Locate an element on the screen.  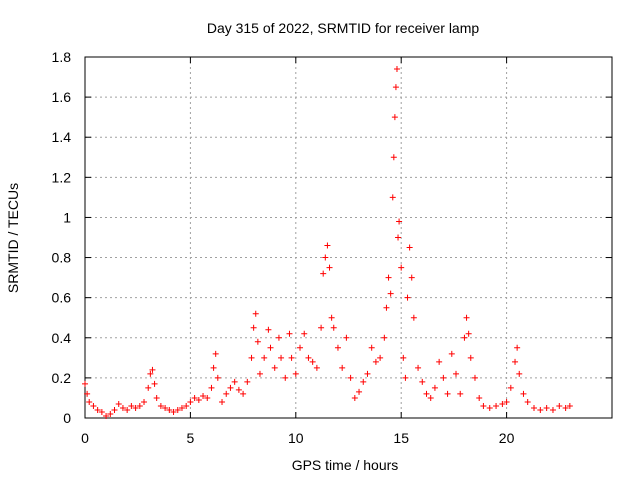
y-tick-label: 0.8 is located at coordinates (62, 258).